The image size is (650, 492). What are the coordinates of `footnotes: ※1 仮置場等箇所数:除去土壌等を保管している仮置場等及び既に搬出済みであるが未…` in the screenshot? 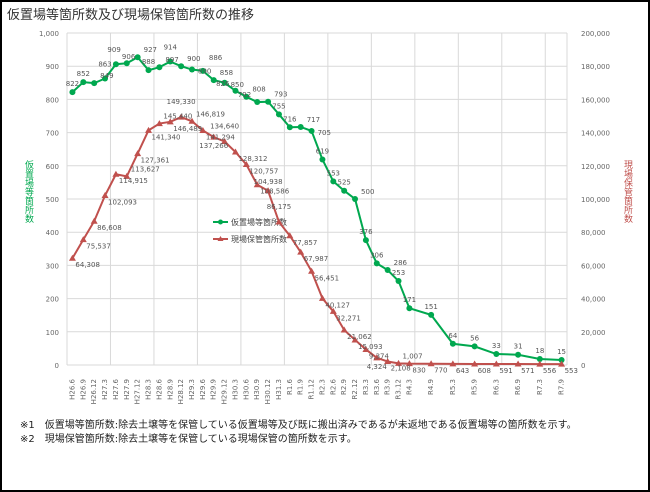 It's located at (298, 433).